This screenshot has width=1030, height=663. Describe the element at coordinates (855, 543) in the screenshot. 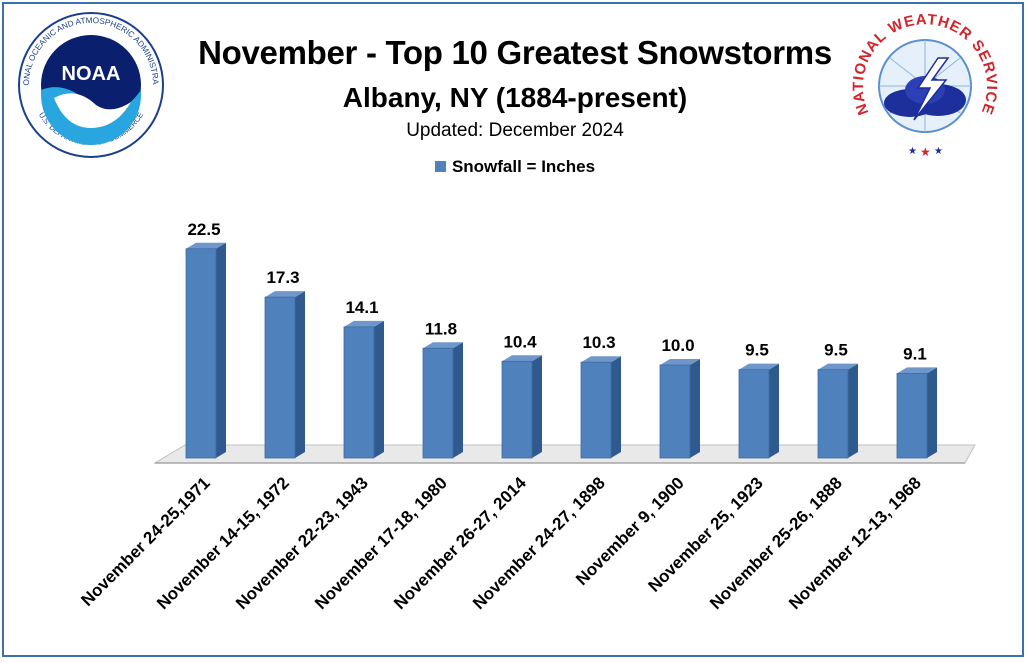

I see `x-tick-label: November 12-13, 1968` at that location.